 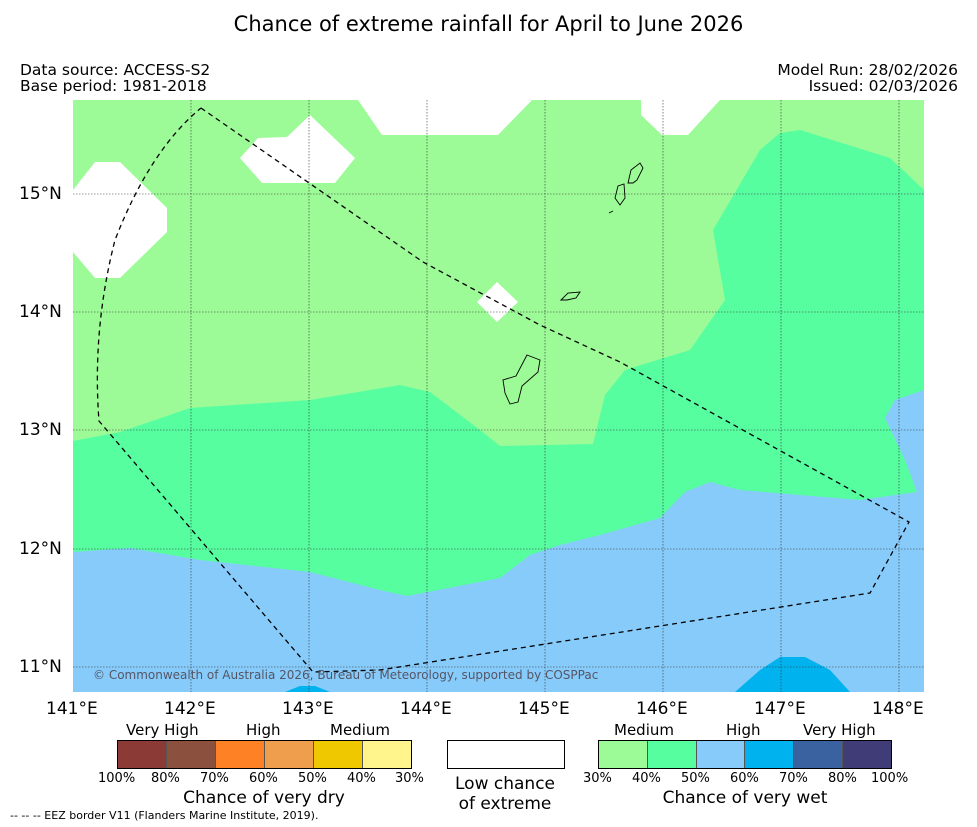 What do you see at coordinates (744, 778) in the screenshot?
I see `wet-pct: 60%` at bounding box center [744, 778].